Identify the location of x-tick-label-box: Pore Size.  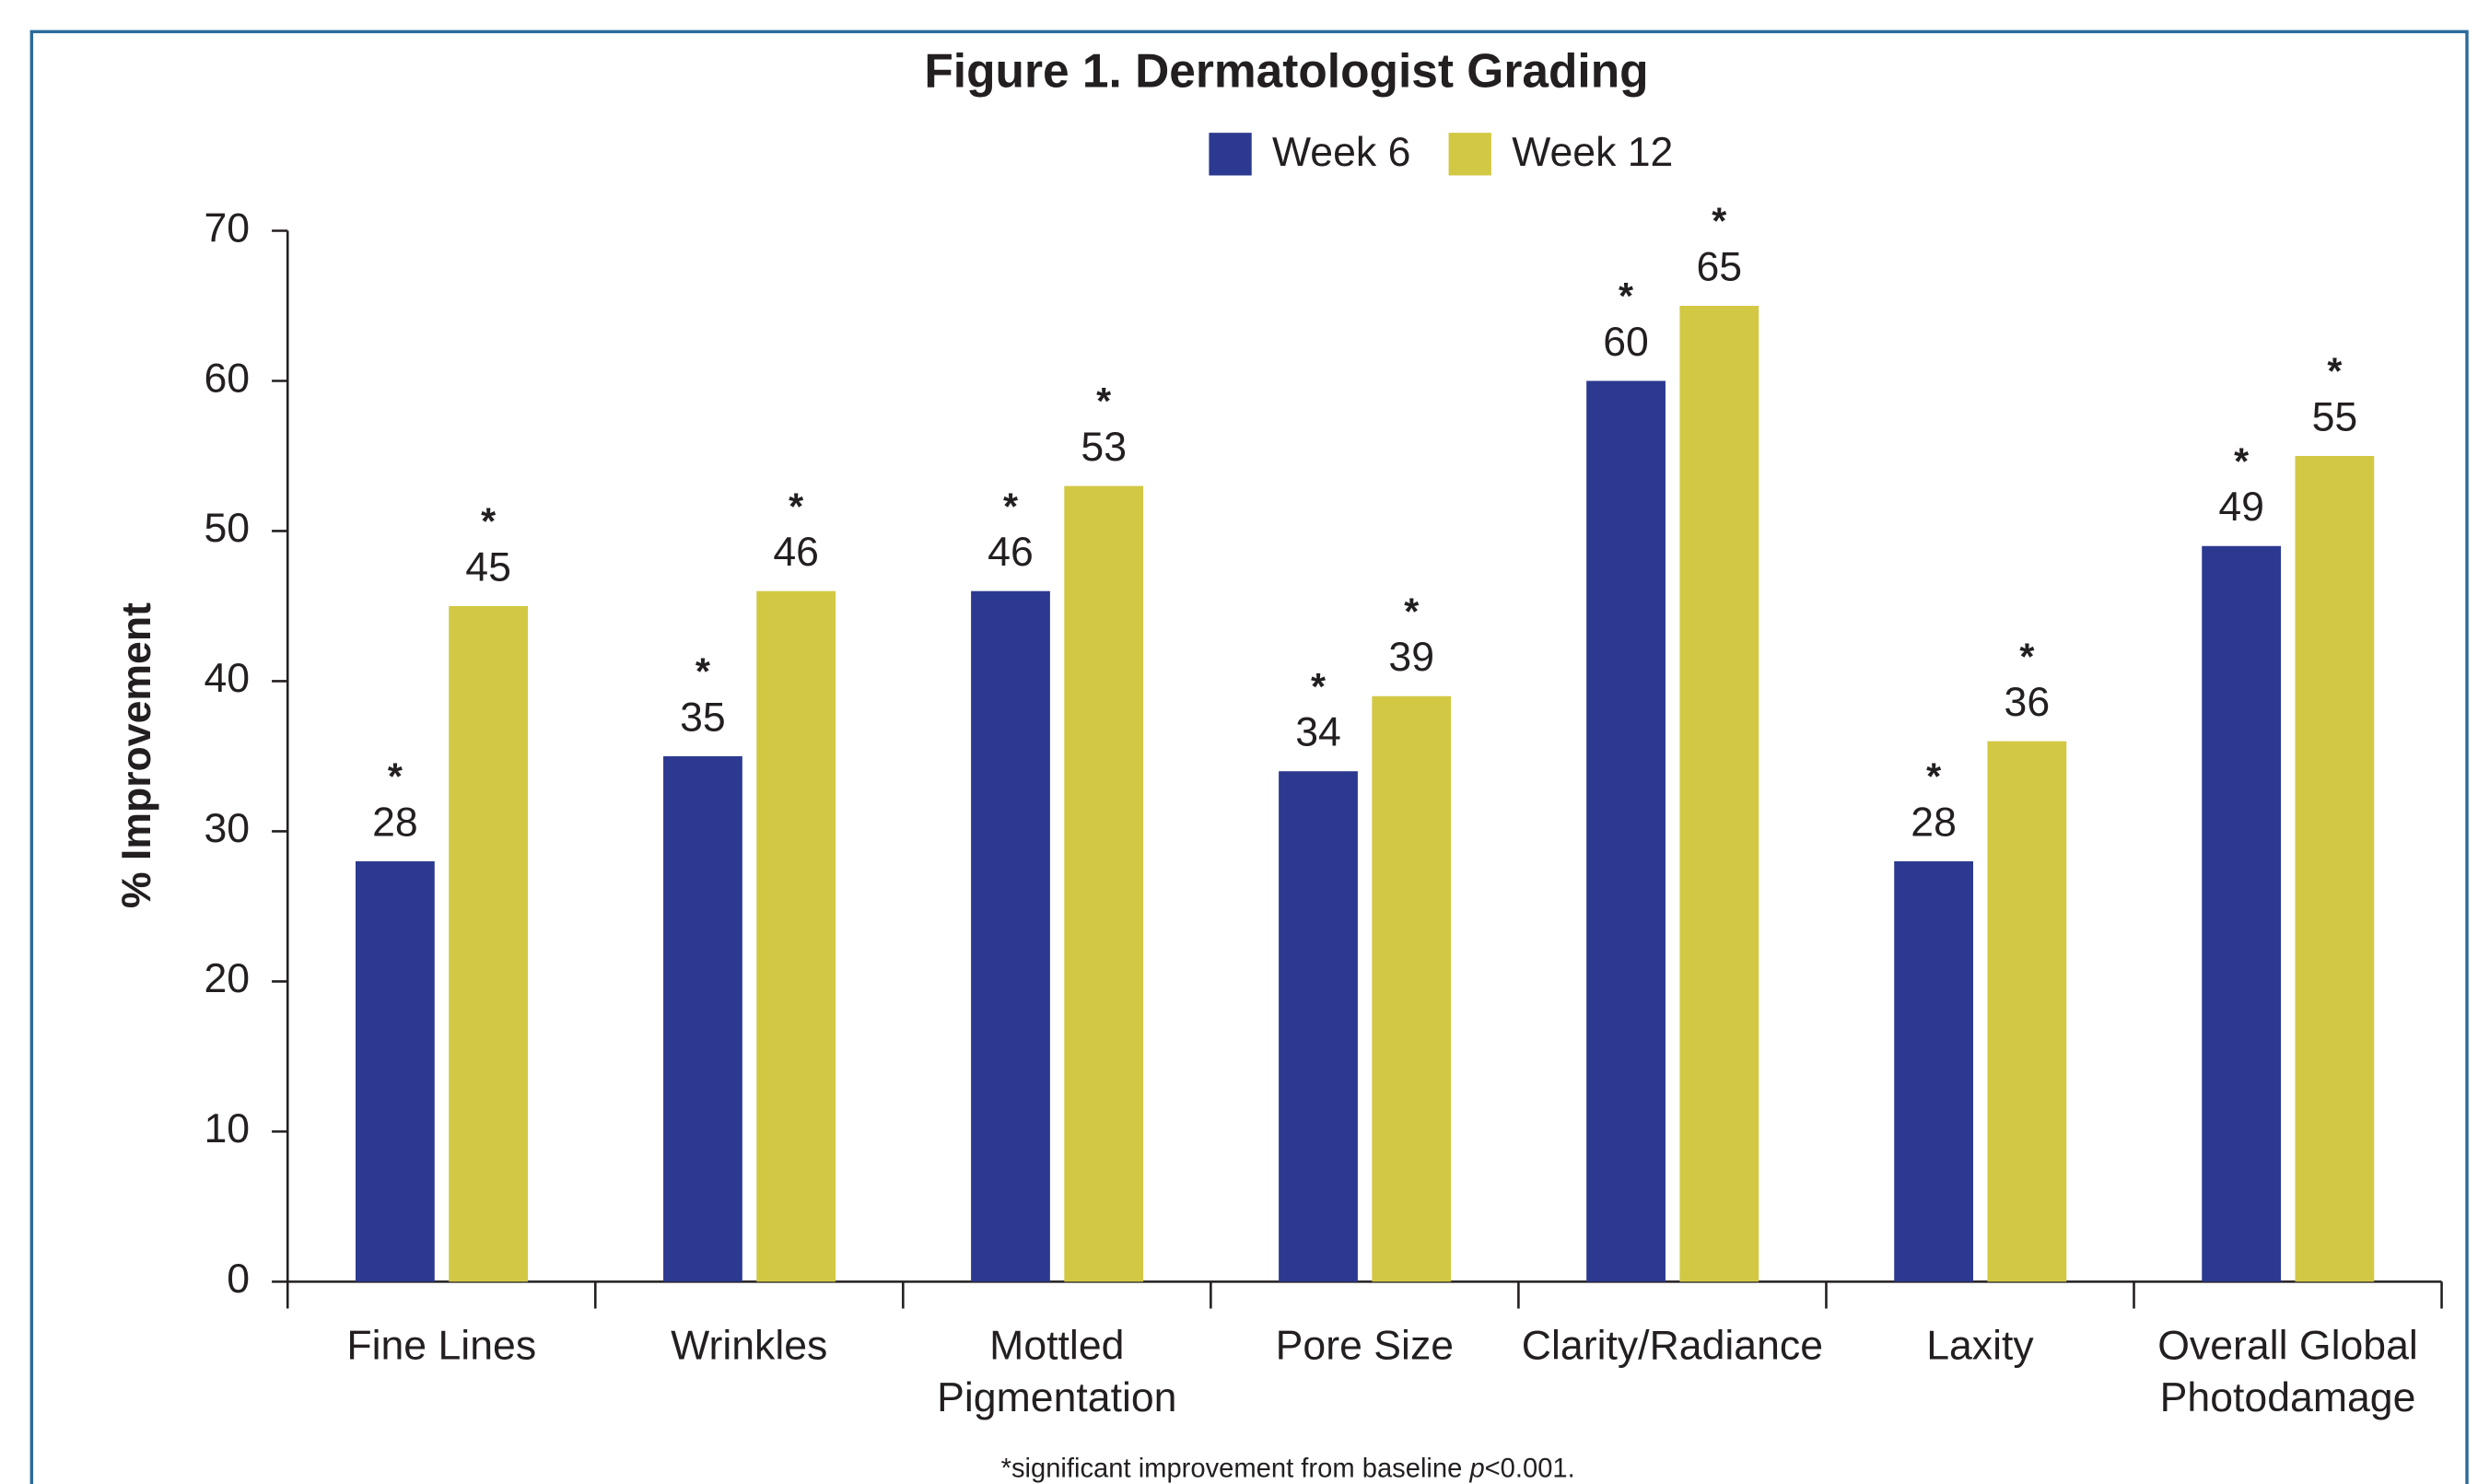
(1365, 1345).